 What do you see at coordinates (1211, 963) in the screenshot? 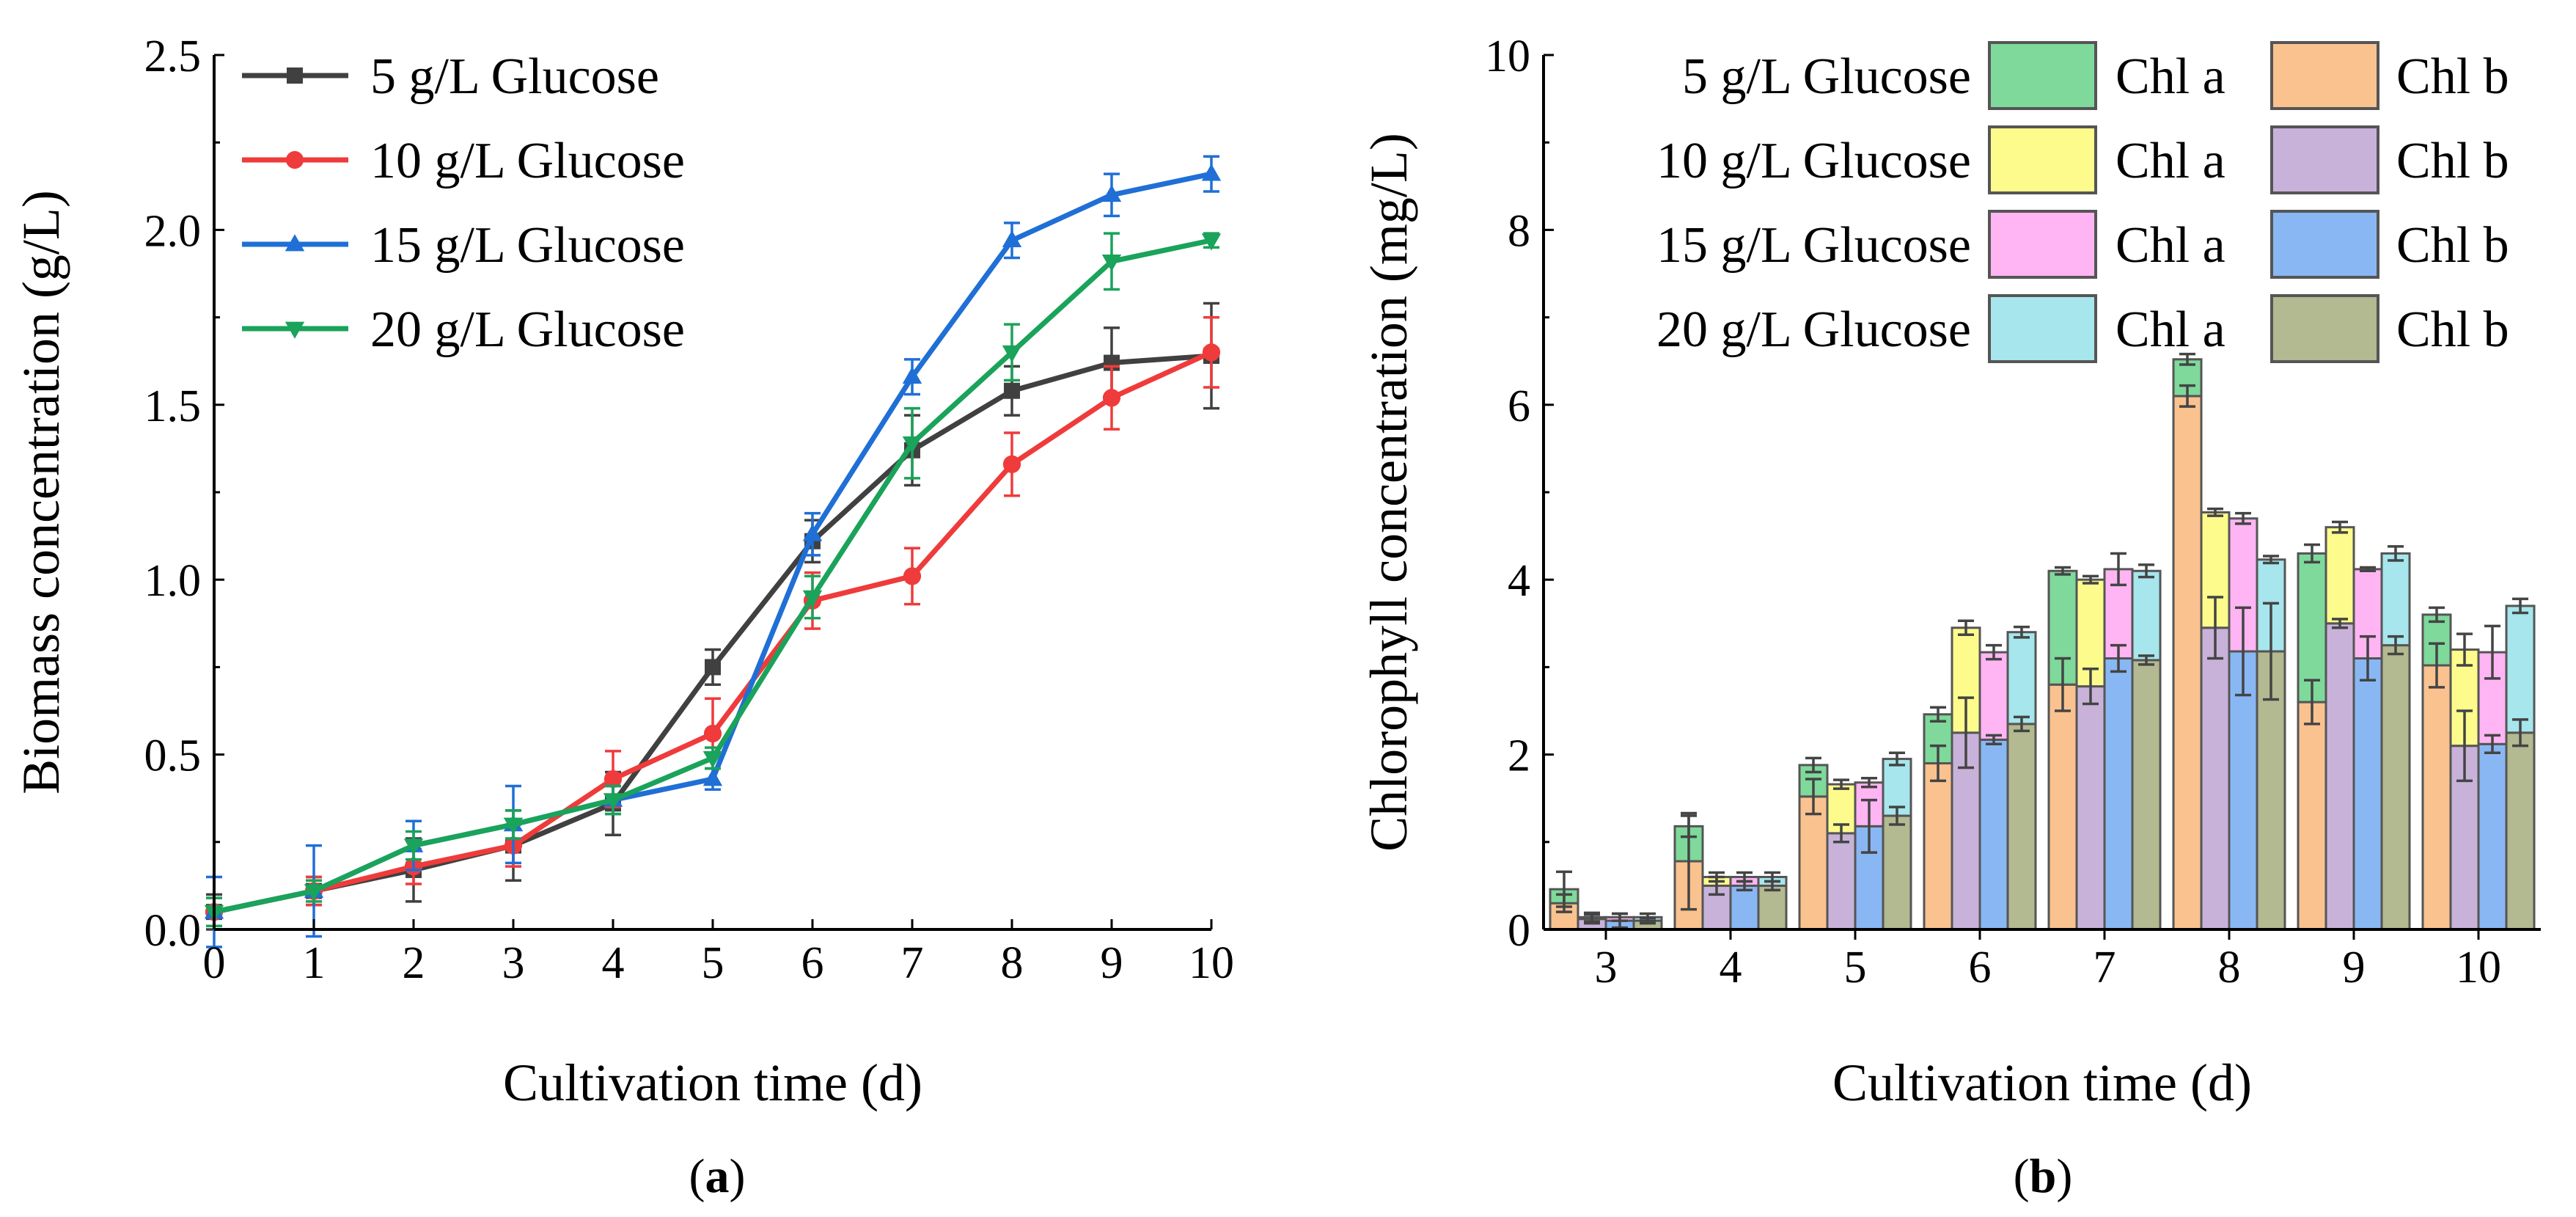
I see `chart-a-x-tick-label: 10` at bounding box center [1211, 963].